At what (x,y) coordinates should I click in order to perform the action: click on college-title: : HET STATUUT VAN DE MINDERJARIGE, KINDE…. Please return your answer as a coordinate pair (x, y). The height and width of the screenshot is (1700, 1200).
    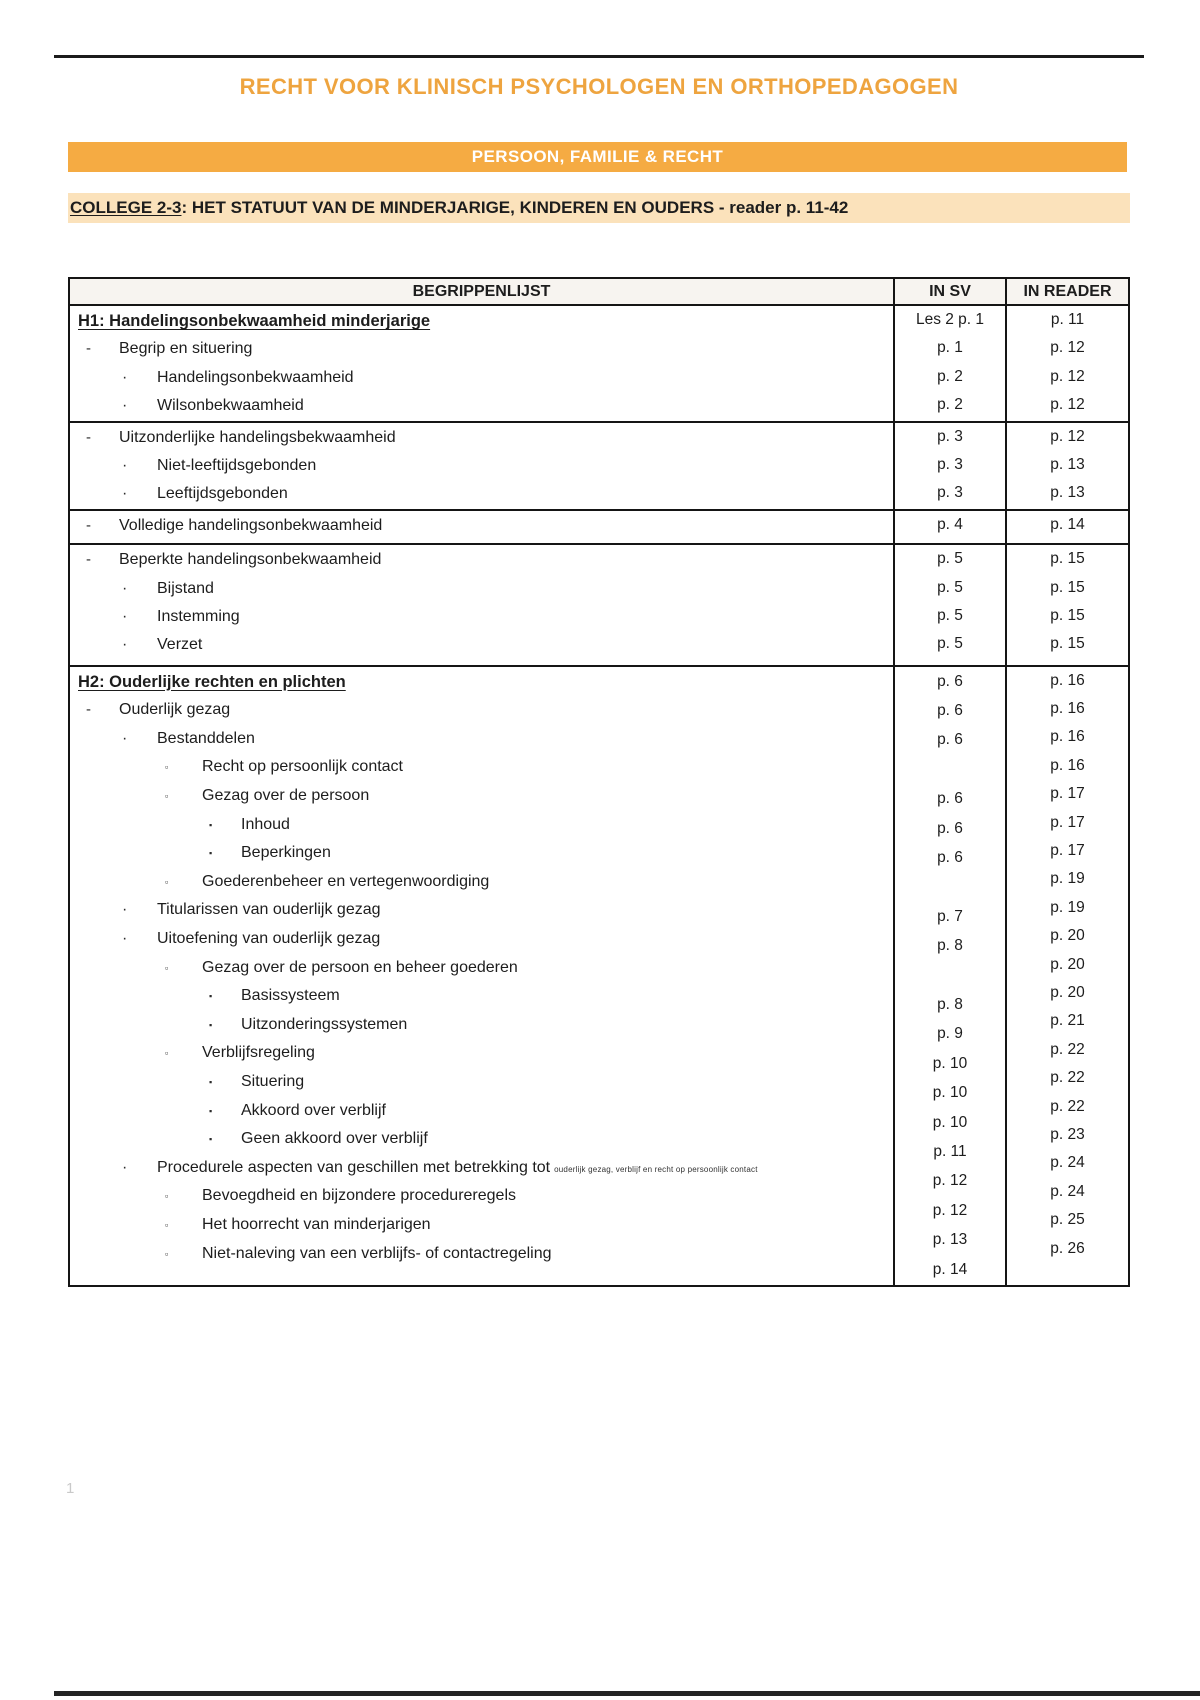
    Looking at the image, I should click on (515, 207).